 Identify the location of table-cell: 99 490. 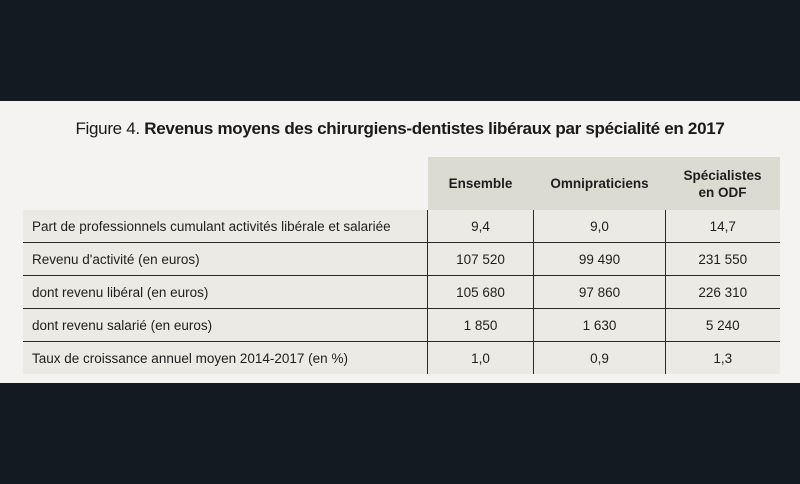
(599, 259).